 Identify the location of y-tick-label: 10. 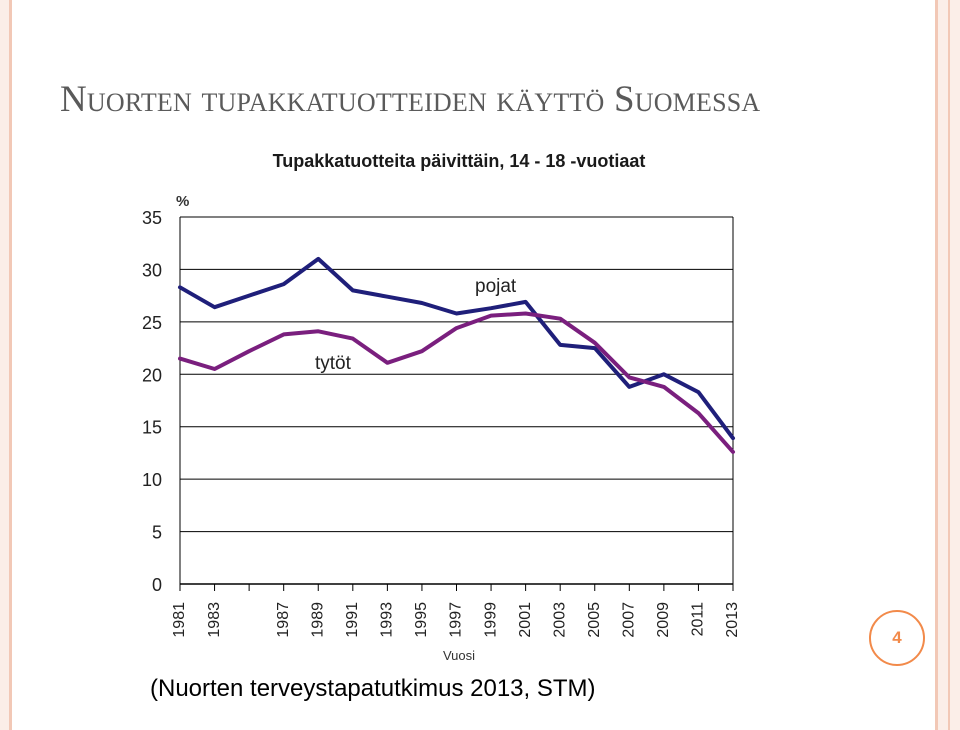
(152, 480).